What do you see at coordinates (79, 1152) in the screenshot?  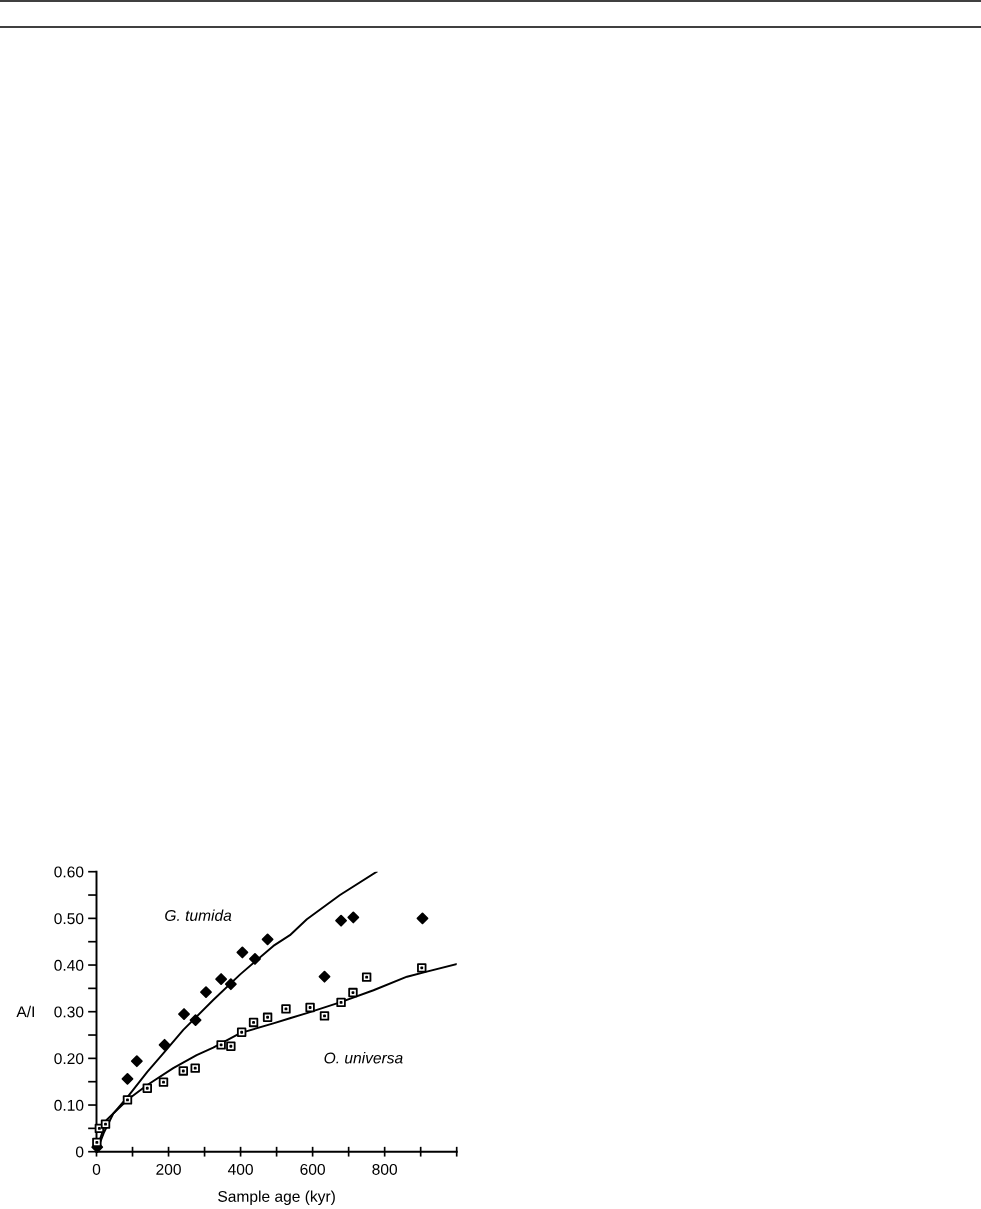 I see `y-tick-label: 0` at bounding box center [79, 1152].